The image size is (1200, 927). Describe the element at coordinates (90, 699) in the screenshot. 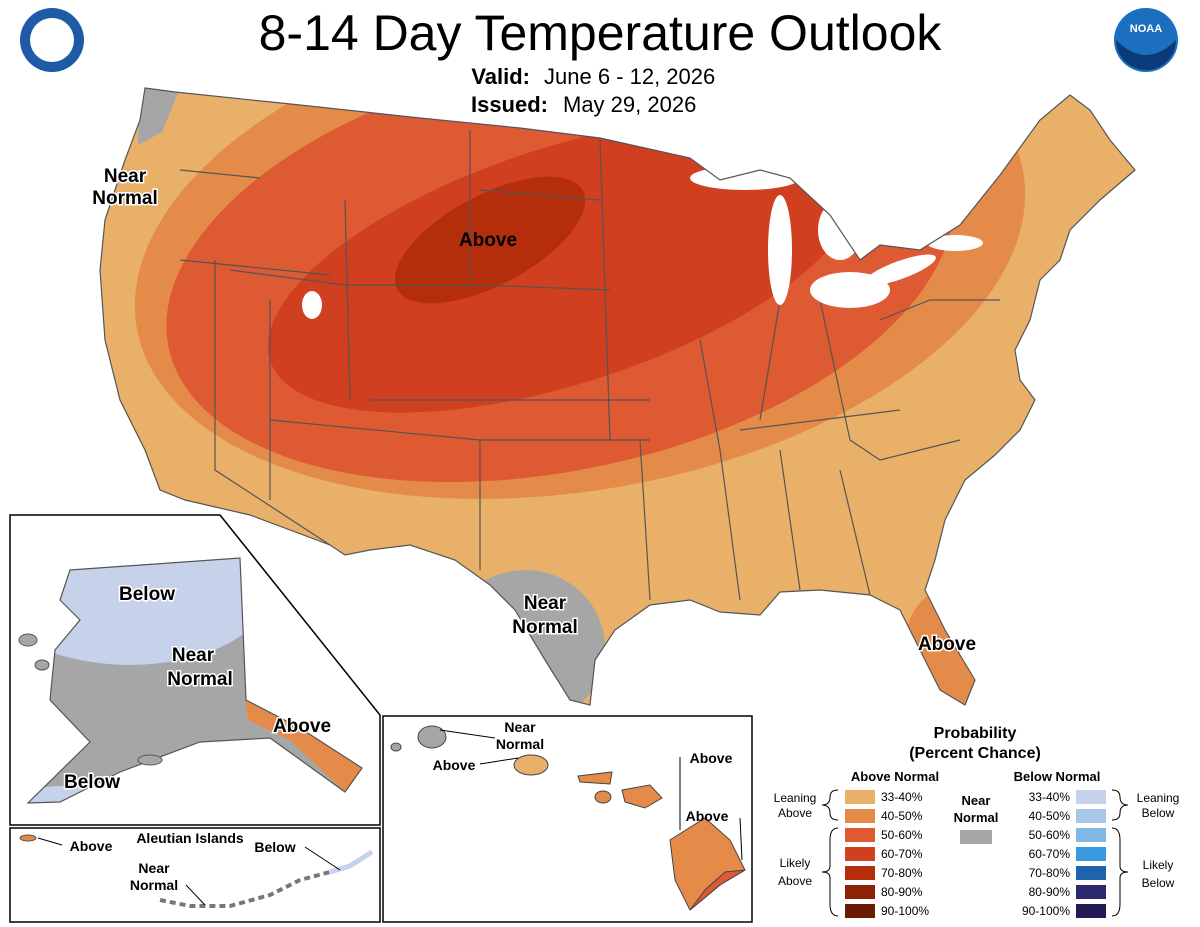

I see `alaska-islands` at that location.